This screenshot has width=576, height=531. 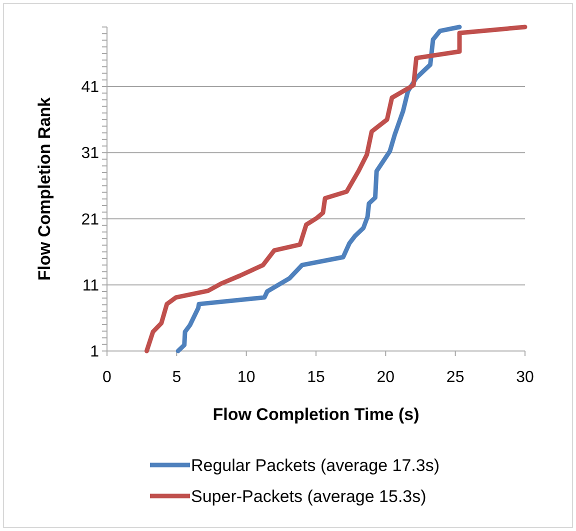 What do you see at coordinates (308, 496) in the screenshot?
I see `legend-label: Super-Packets (average 15.3s)` at bounding box center [308, 496].